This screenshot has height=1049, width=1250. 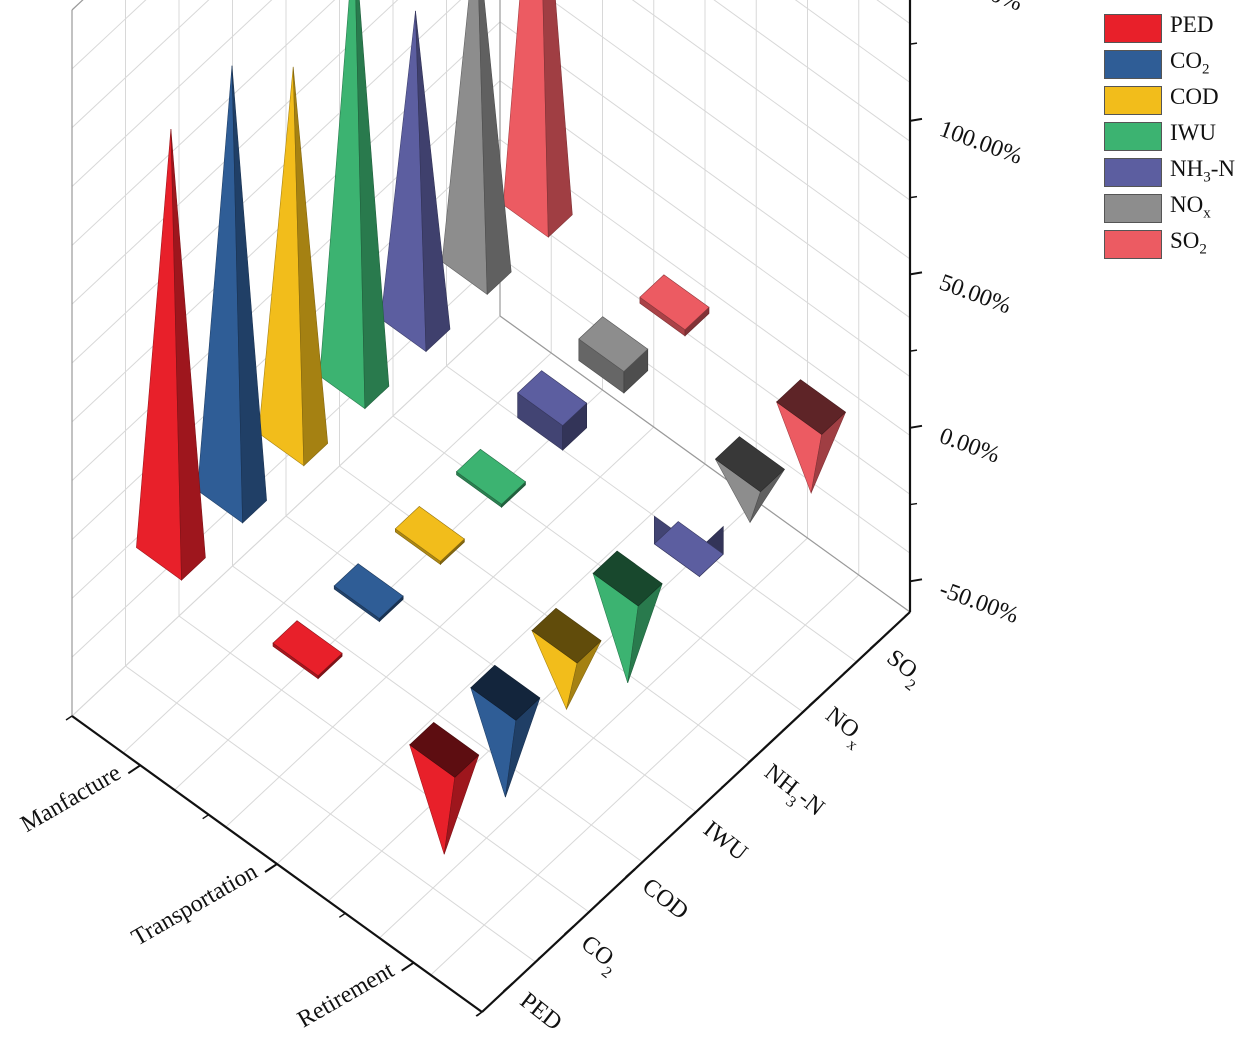 I want to click on legend-item: IWU, so click(x=1177, y=136).